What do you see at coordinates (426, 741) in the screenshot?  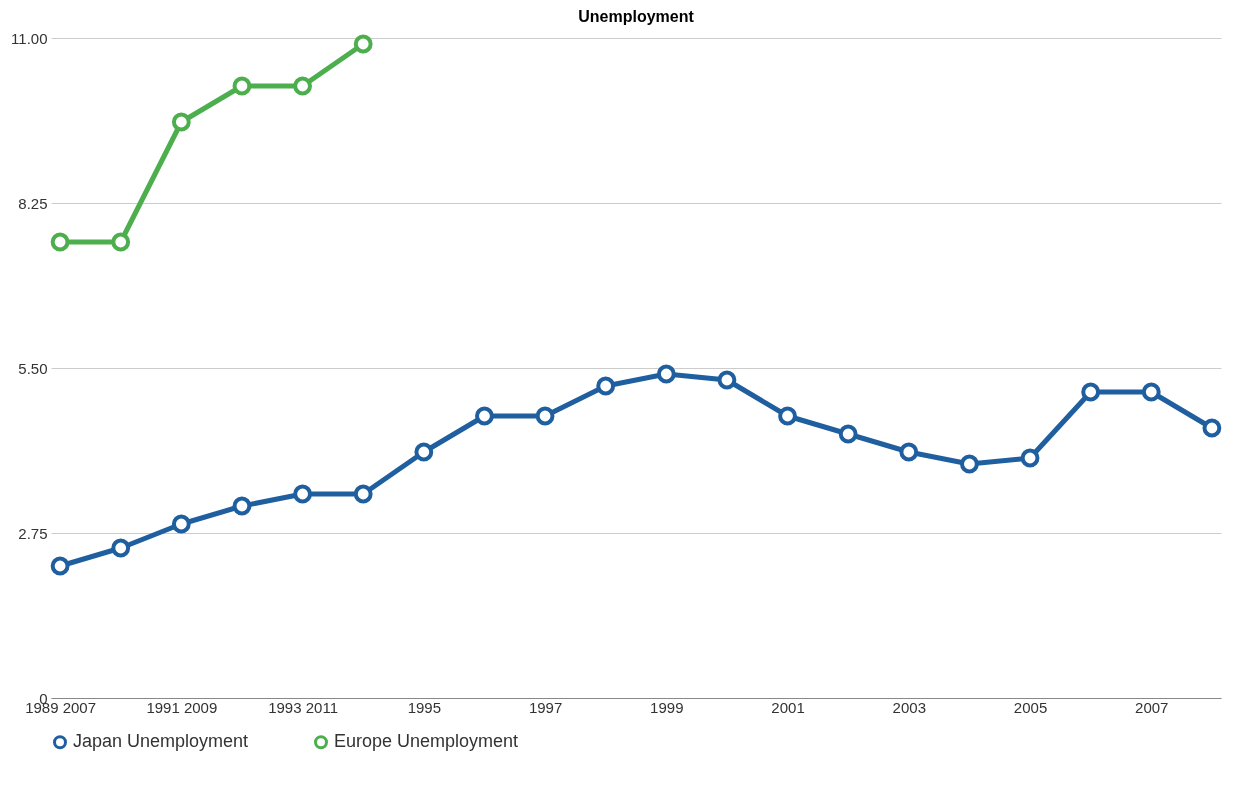 I see `legend-label: Europe Unemployment` at bounding box center [426, 741].